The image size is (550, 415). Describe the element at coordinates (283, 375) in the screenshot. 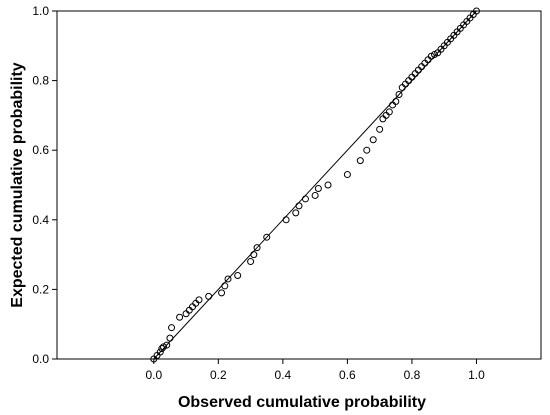

I see `x-tick-label: 0.4` at that location.